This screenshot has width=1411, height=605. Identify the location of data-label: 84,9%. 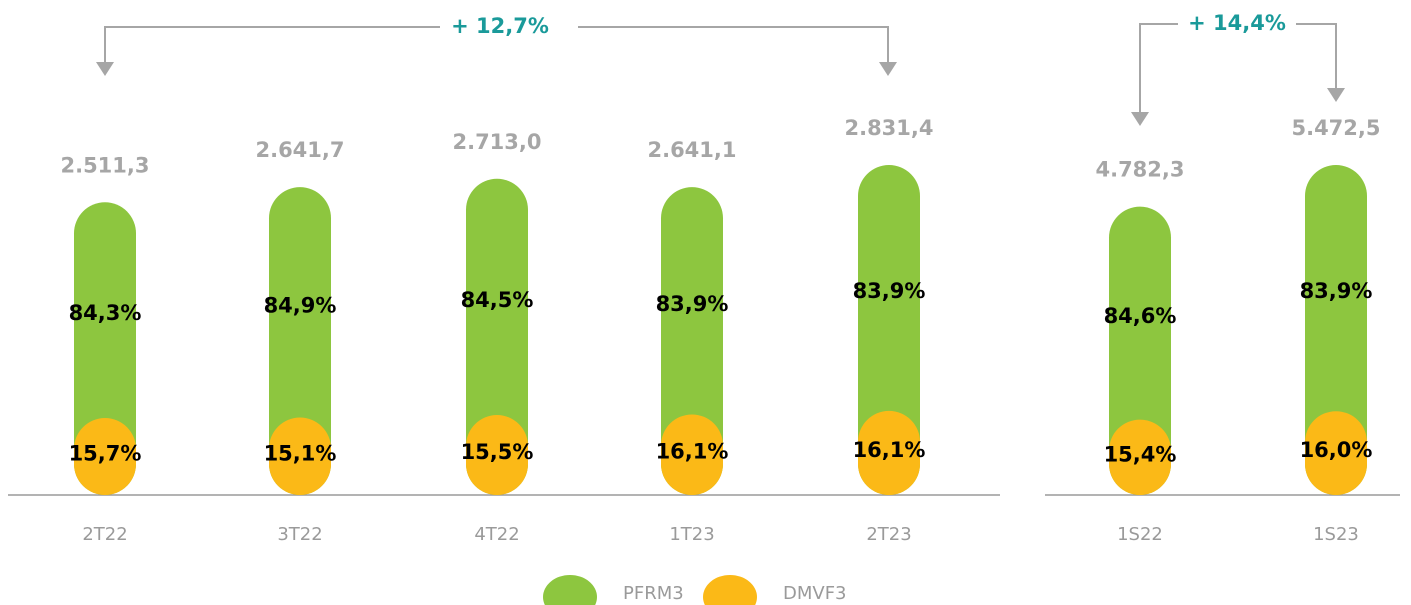
(300, 305).